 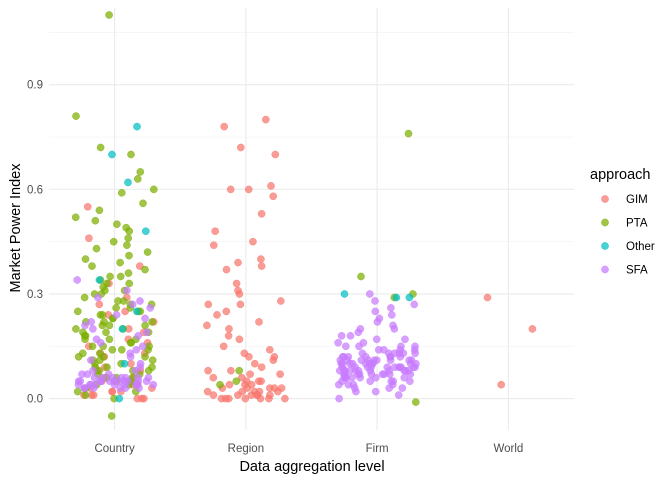 What do you see at coordinates (605, 246) in the screenshot?
I see `legend-key-other` at bounding box center [605, 246].